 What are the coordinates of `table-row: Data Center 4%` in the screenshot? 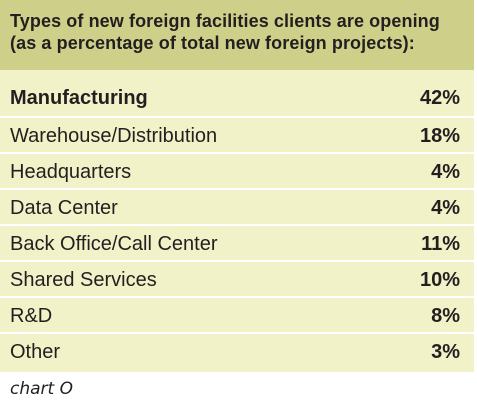 It's located at (237, 206).